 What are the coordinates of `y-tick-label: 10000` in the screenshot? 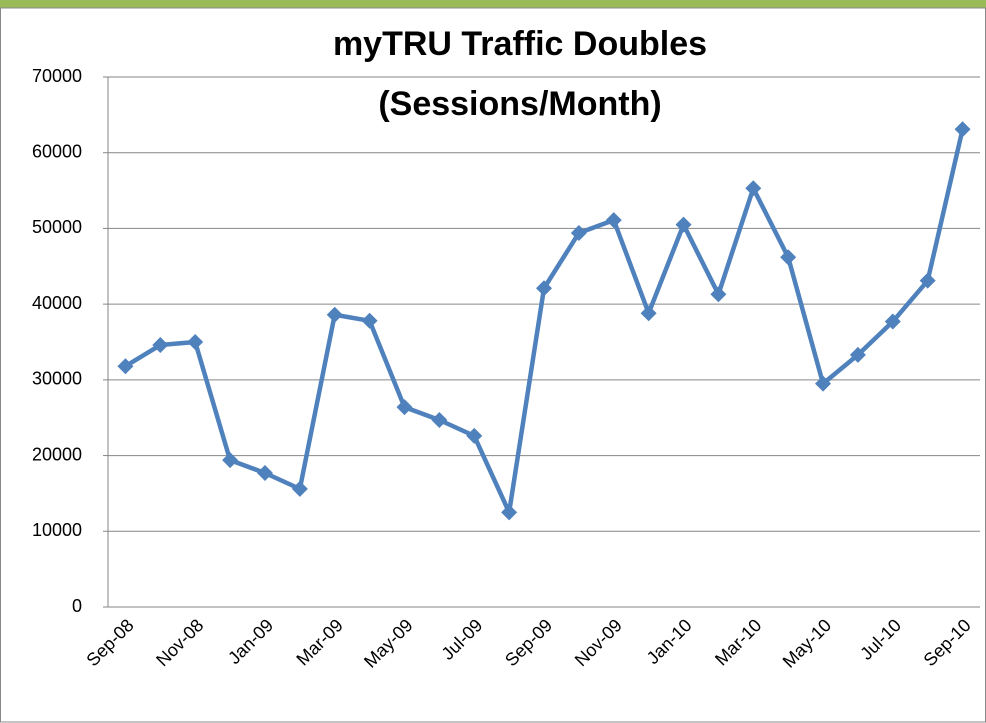 It's located at (57, 530).